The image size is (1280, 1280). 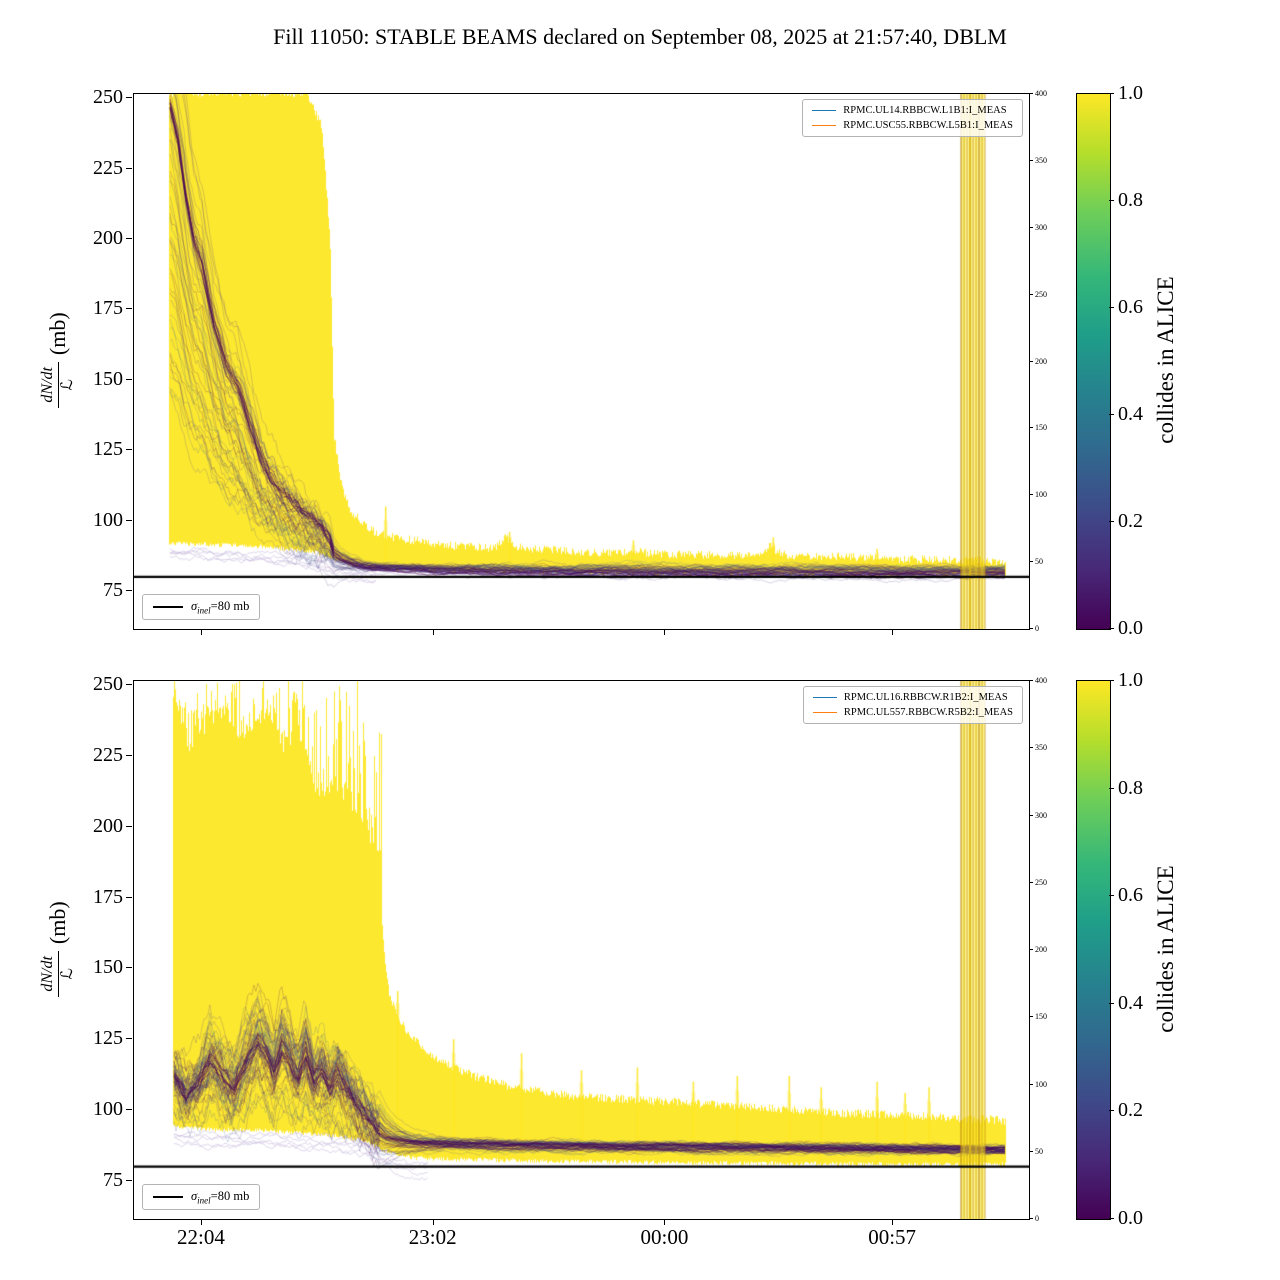 I want to click on legend-label: RPMC.UL16.RBBCW.R1B2:I_MEAS, so click(x=925, y=697).